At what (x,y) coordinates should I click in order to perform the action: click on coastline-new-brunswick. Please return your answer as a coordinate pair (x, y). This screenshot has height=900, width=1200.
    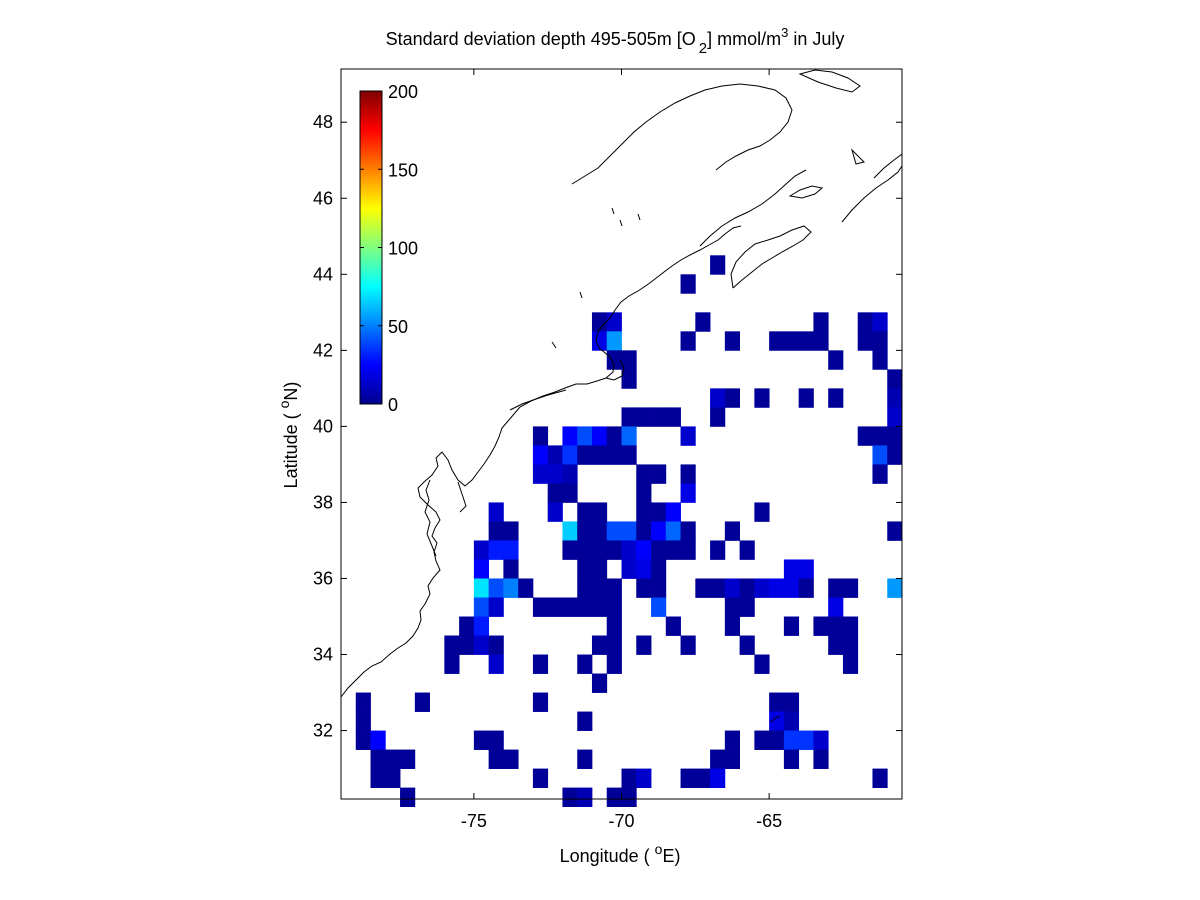
    Looking at the image, I should click on (753, 208).